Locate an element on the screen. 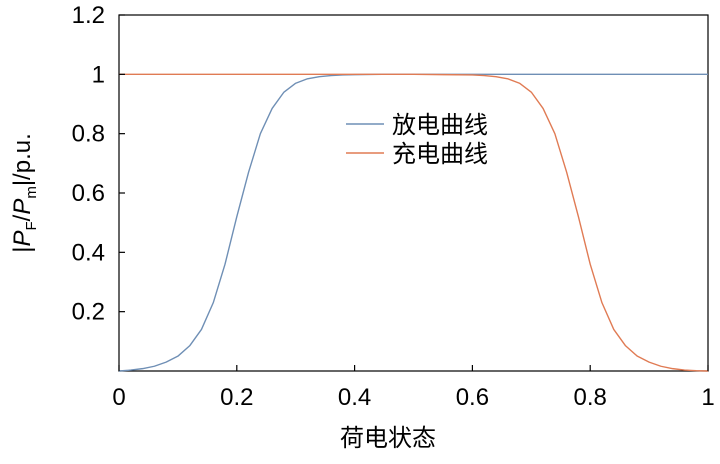 The image size is (720, 464). x-tick-label: 0.4 is located at coordinates (354, 397).